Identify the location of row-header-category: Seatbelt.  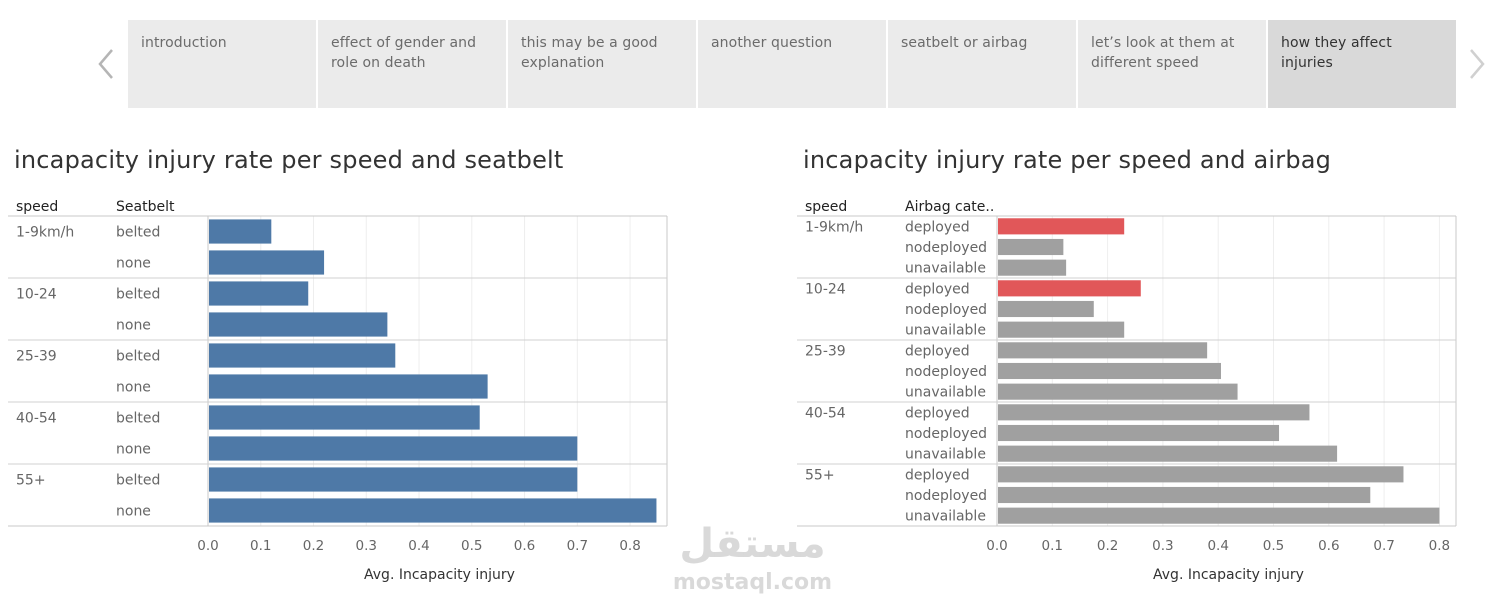
(145, 207).